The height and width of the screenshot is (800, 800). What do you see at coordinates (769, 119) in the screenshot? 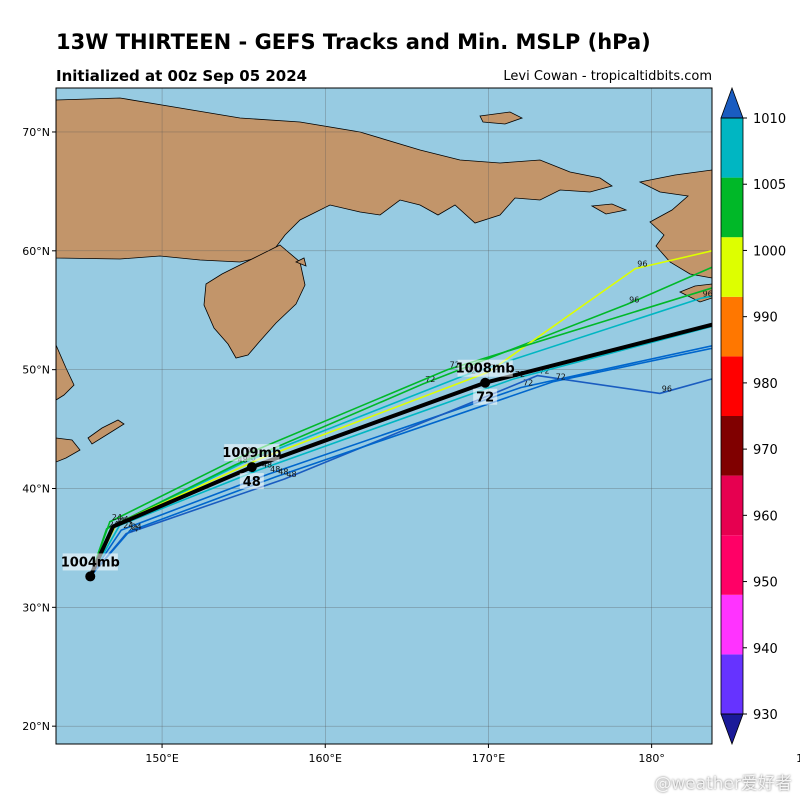
I see `colorbar-label: 1010` at bounding box center [769, 119].